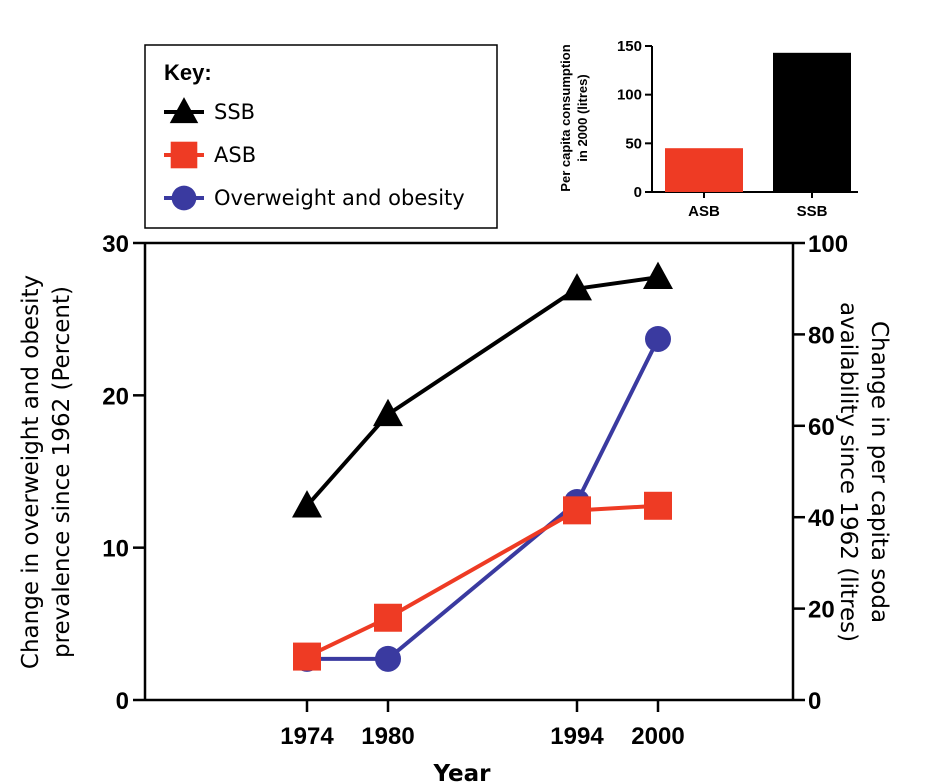 This screenshot has width=925, height=783. Describe the element at coordinates (482, 581) in the screenshot. I see `series-line-asb` at that location.